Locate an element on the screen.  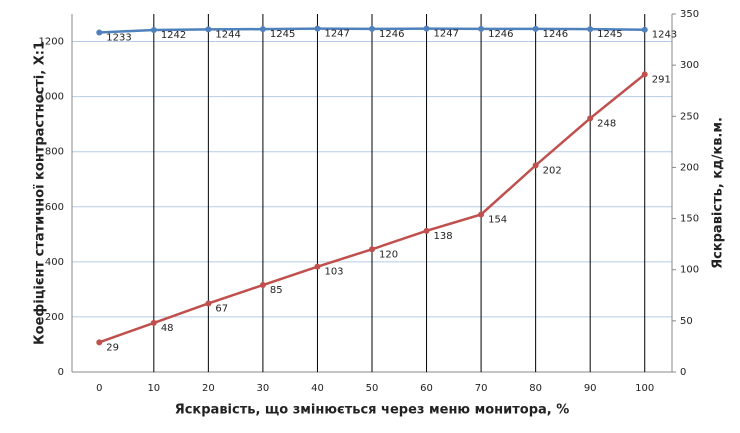
x-tick-label: 0 is located at coordinates (99, 388).